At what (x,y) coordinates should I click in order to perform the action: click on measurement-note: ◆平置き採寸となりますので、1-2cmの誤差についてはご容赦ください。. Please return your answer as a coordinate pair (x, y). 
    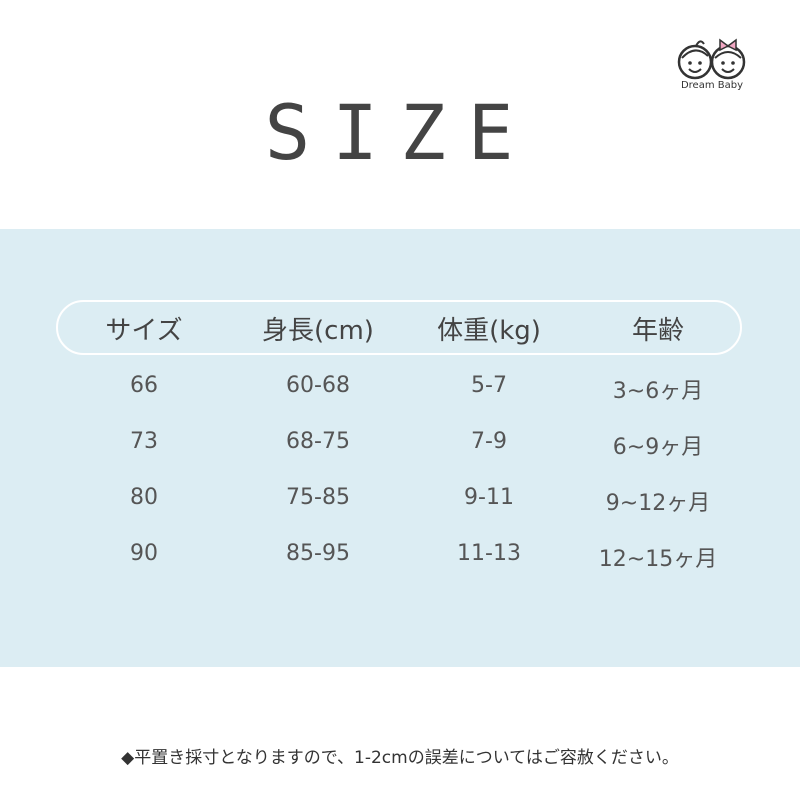
    Looking at the image, I should click on (400, 758).